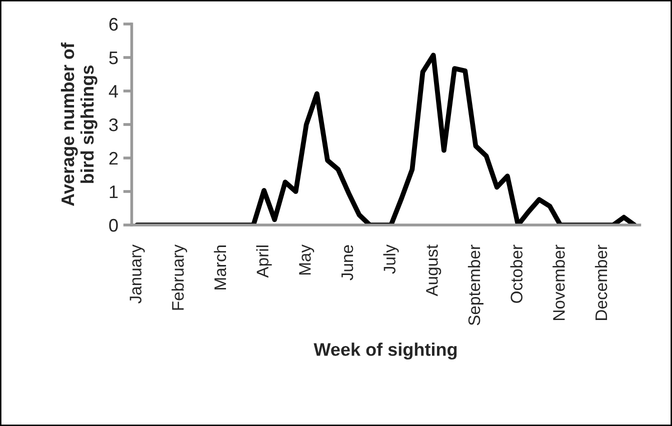 This screenshot has height=426, width=672. What do you see at coordinates (264, 262) in the screenshot?
I see `x-tick-label: April` at bounding box center [264, 262].